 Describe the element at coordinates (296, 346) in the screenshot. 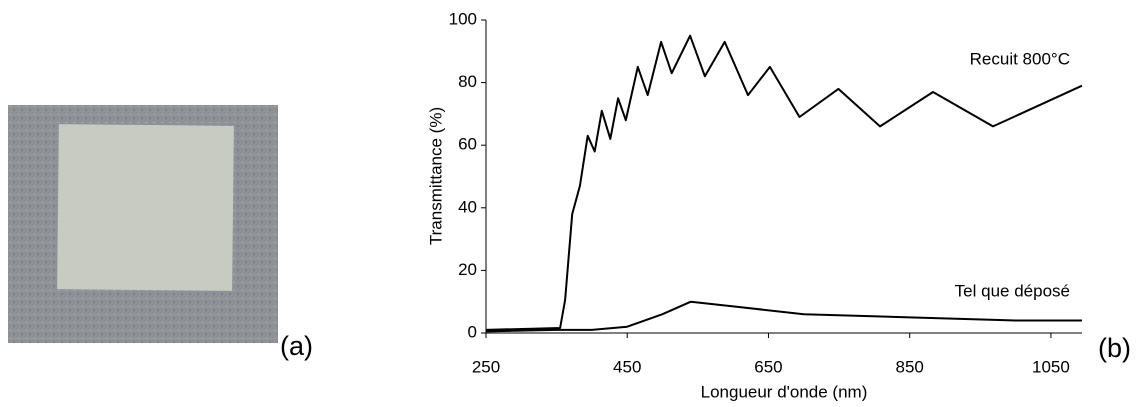

I see `panel-label: (a)` at that location.